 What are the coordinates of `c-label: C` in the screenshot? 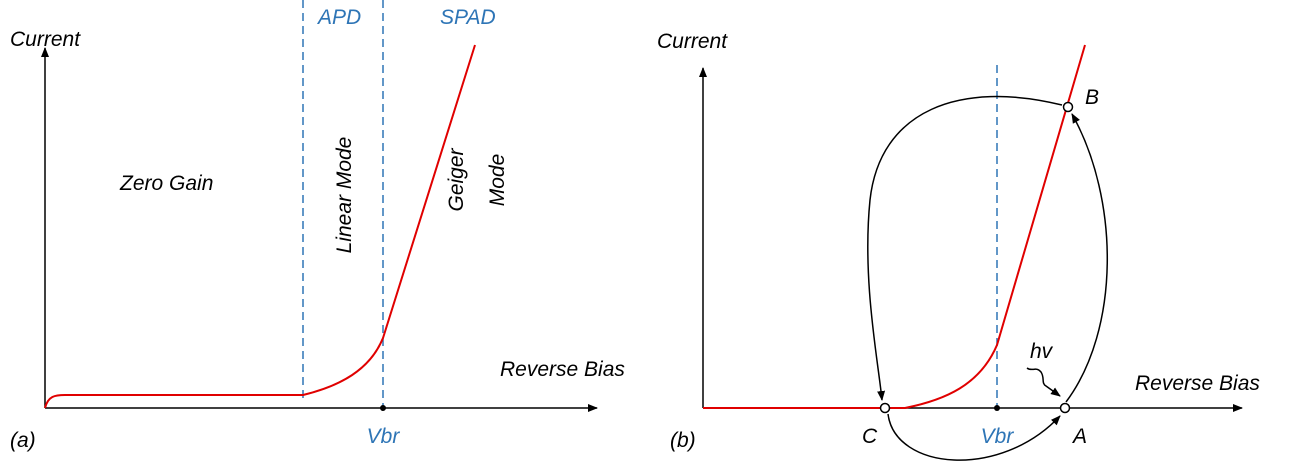 It's located at (870, 436).